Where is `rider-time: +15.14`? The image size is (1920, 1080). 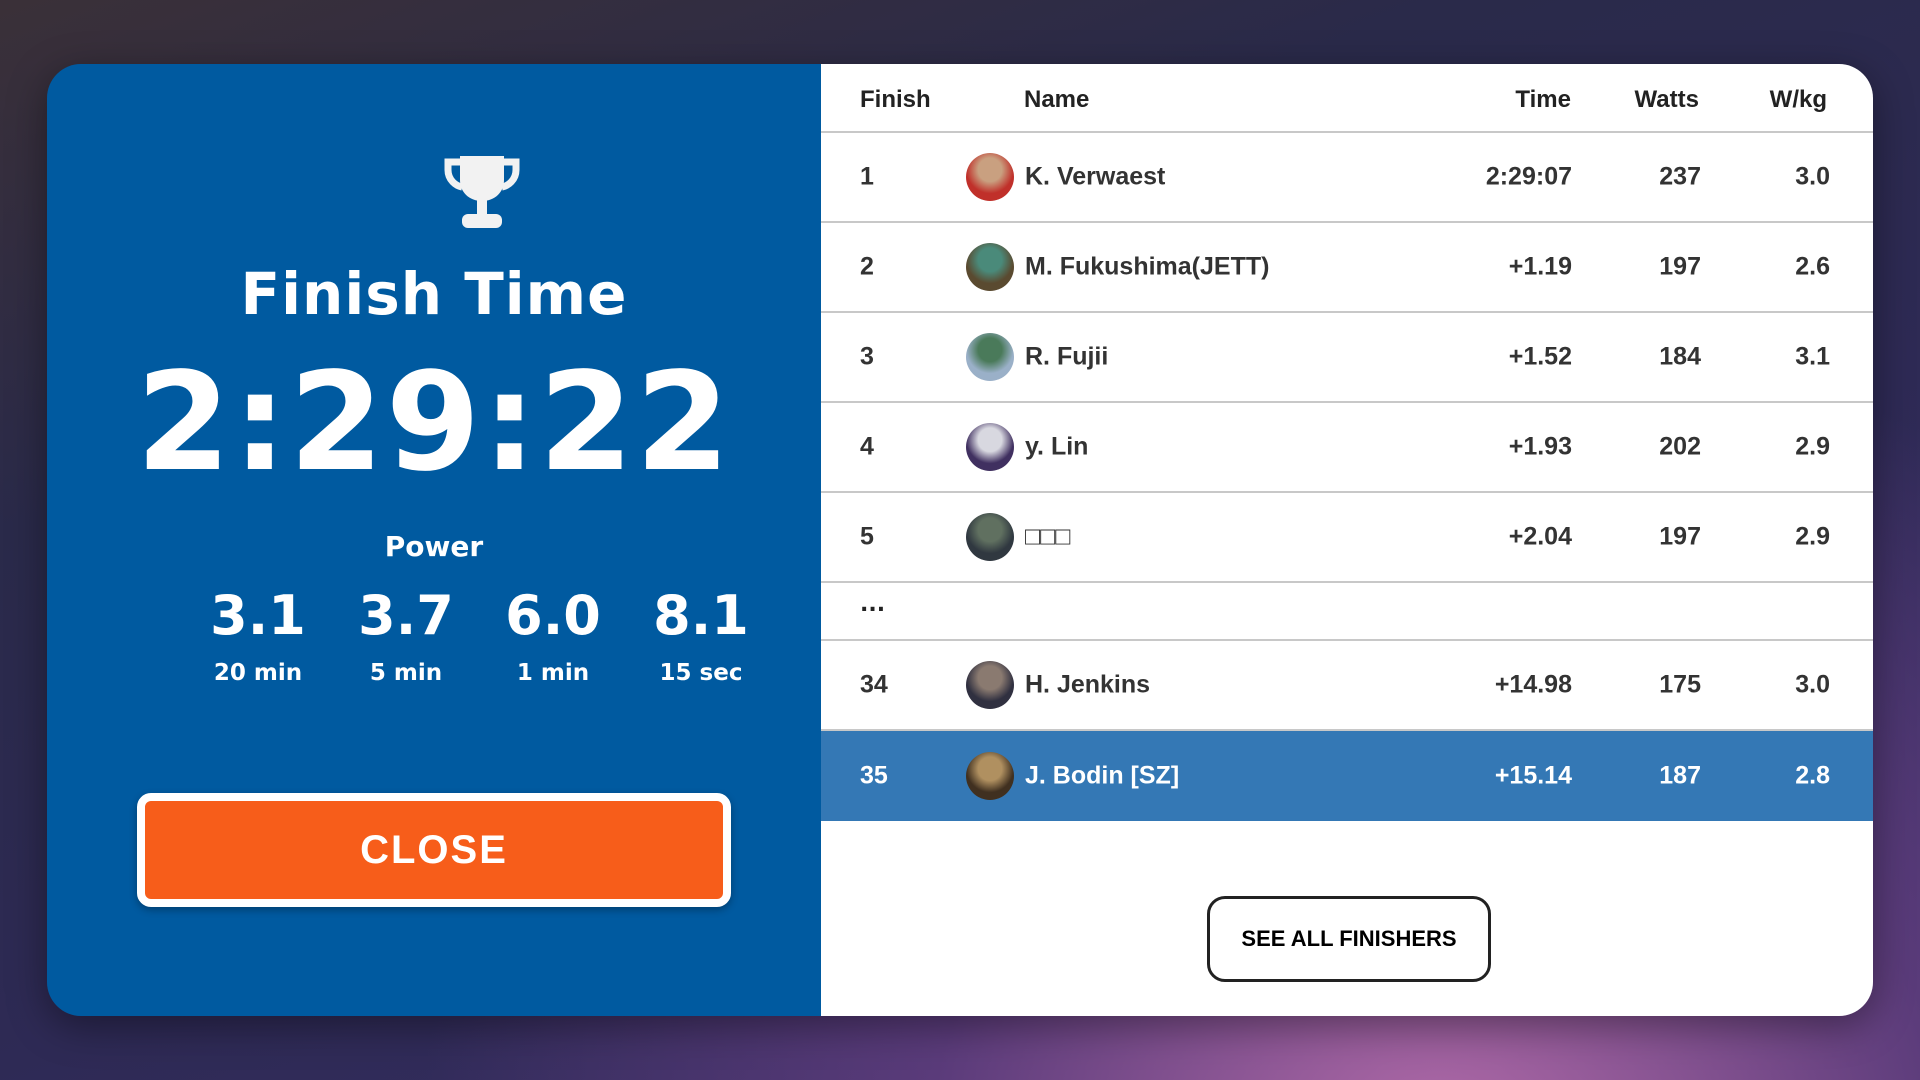 rider-time: +15.14 is located at coordinates (1533, 775).